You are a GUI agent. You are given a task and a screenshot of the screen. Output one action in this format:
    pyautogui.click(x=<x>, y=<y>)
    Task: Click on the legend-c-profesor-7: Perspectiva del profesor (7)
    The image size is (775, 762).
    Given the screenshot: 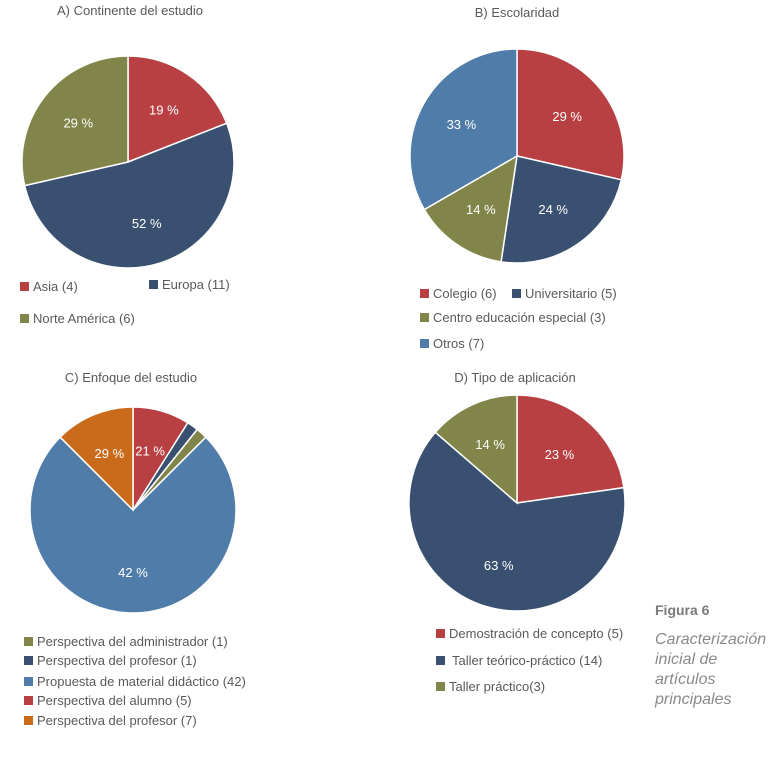 What is the action you would take?
    pyautogui.click(x=110, y=720)
    